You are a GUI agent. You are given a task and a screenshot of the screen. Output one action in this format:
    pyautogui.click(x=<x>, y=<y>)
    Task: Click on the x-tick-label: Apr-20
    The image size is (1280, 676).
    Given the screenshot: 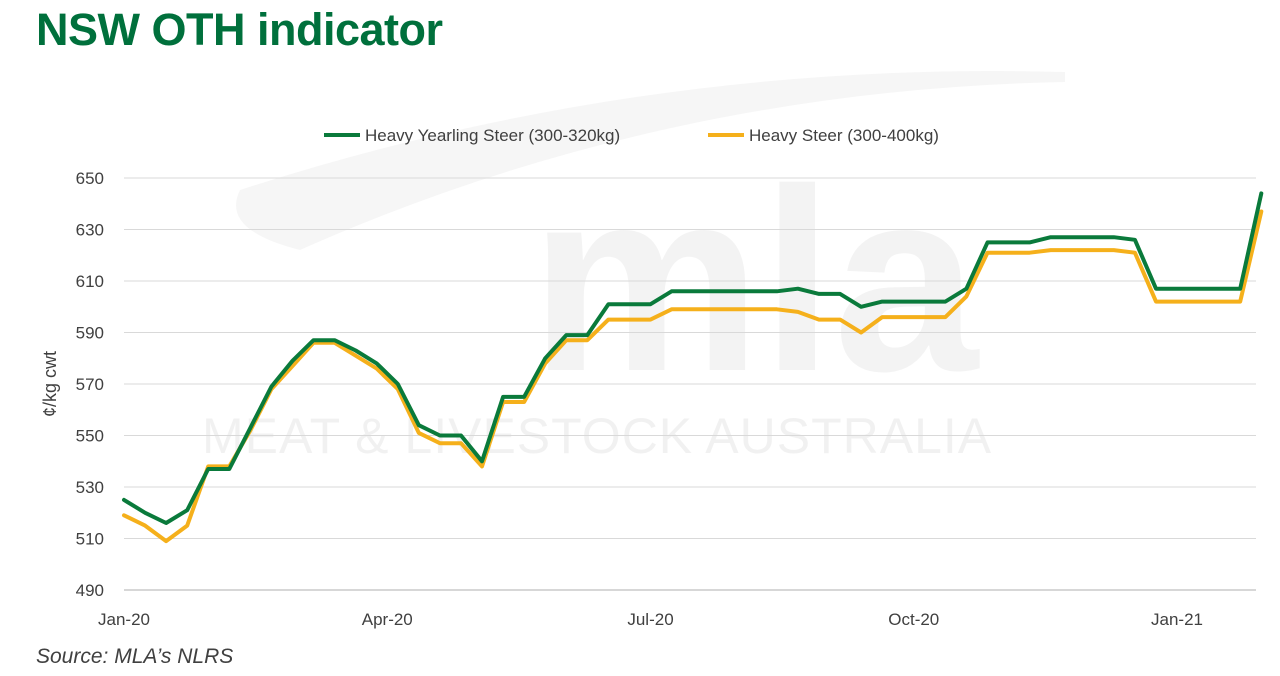 What is the action you would take?
    pyautogui.click(x=387, y=619)
    